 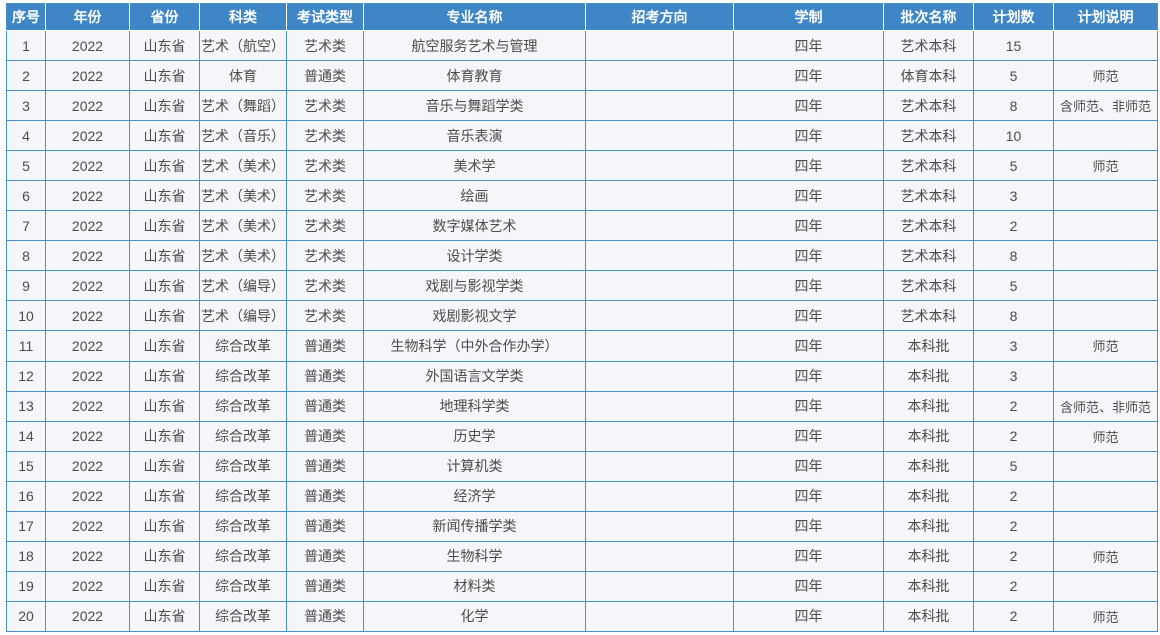 I want to click on table-row: 13 2022 山东省 综合改革 普通类 地理科学类 四年 本科批 2 含师范、非师范, so click(x=582, y=406).